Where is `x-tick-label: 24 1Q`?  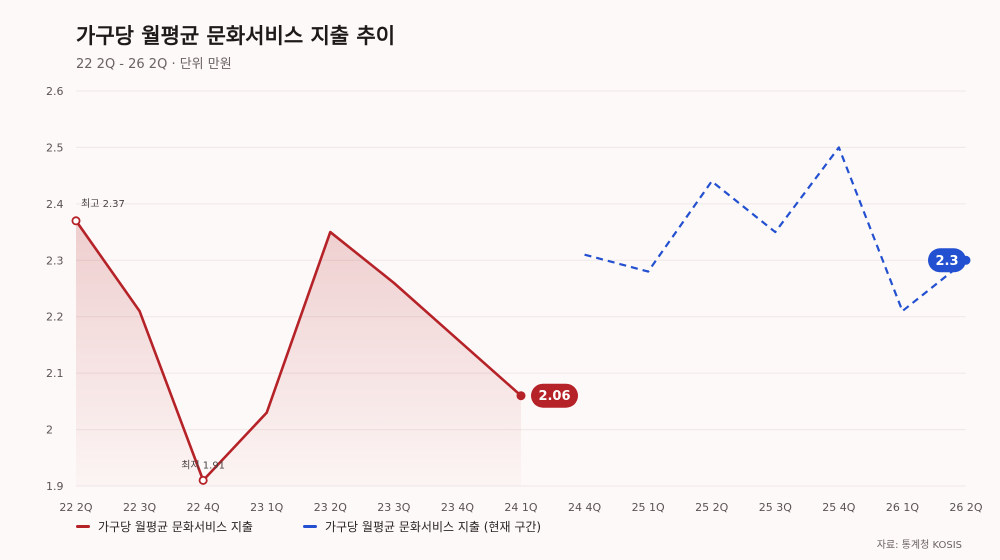
x-tick-label: 24 1Q is located at coordinates (520, 507).